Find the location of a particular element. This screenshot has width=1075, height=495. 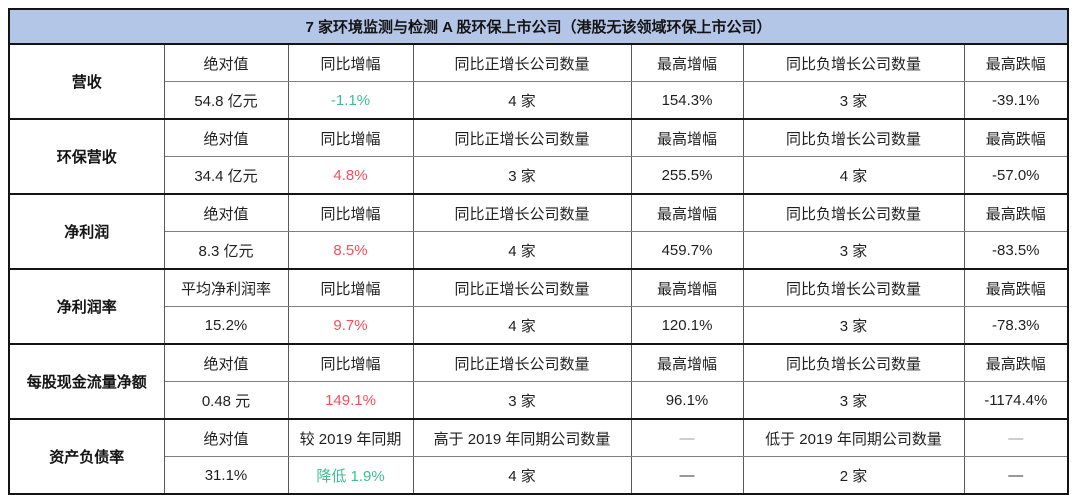

value-cell: 31.1% is located at coordinates (226, 475).